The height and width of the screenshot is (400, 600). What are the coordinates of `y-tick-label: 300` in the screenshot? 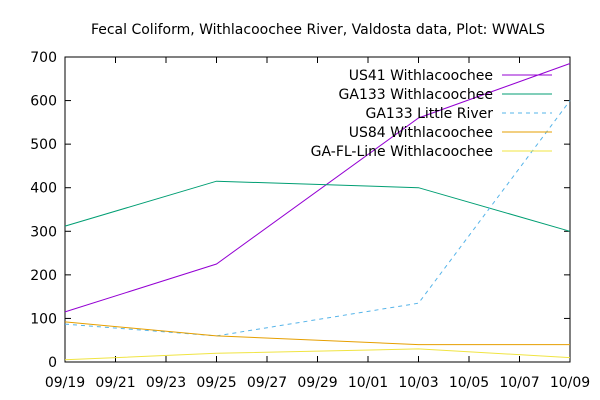 It's located at (43, 232).